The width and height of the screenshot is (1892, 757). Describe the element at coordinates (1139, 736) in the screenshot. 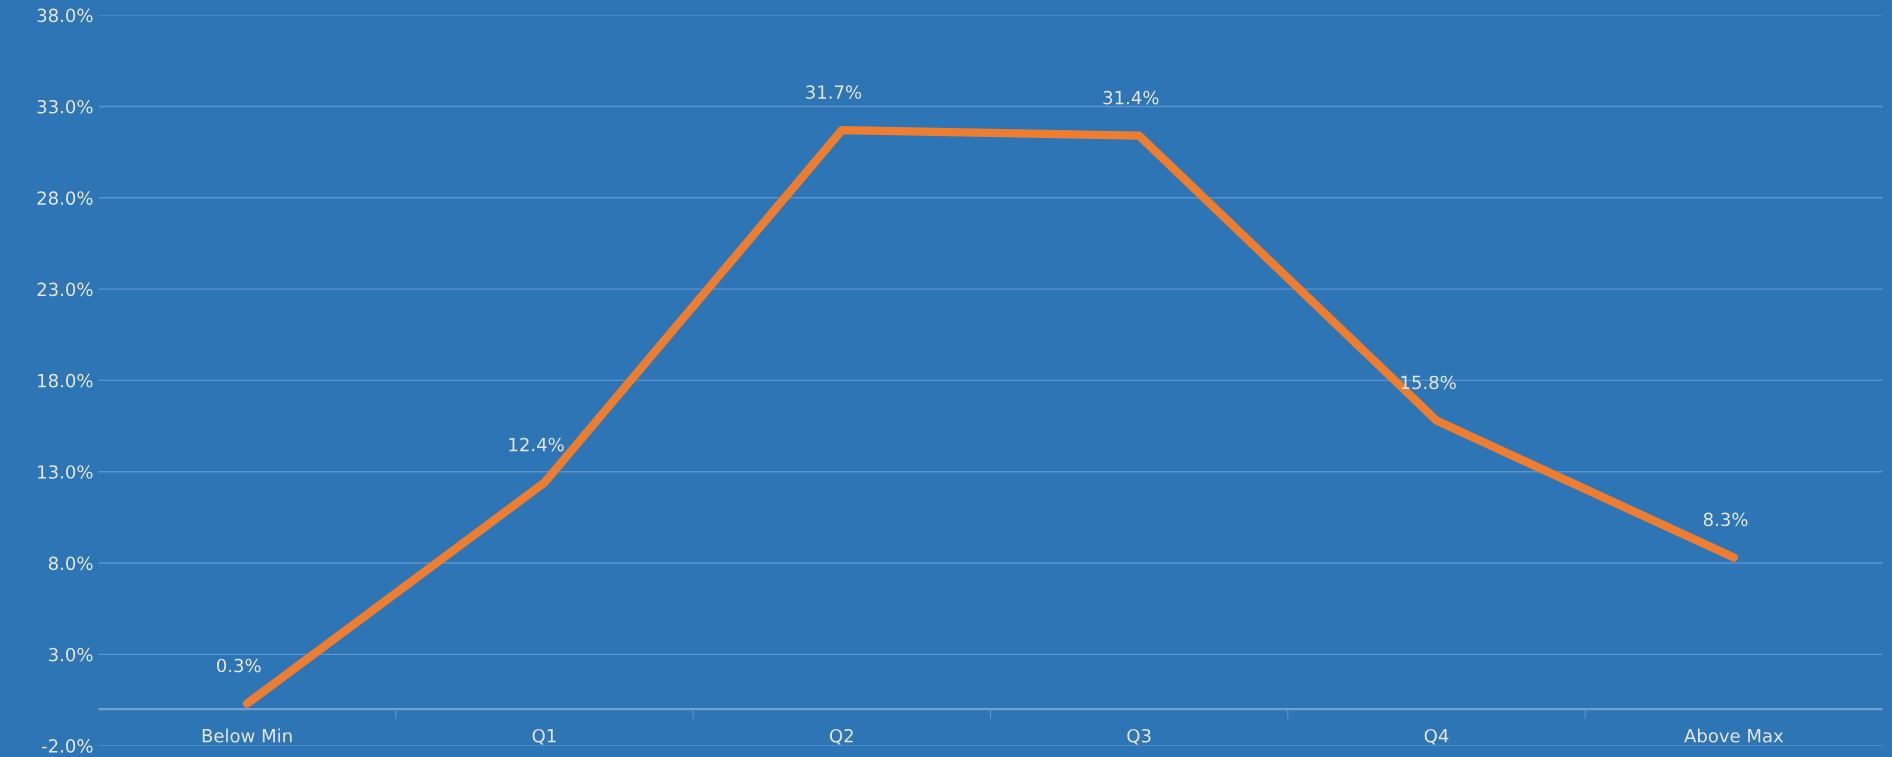

I see `x-tick-label: Q3` at that location.